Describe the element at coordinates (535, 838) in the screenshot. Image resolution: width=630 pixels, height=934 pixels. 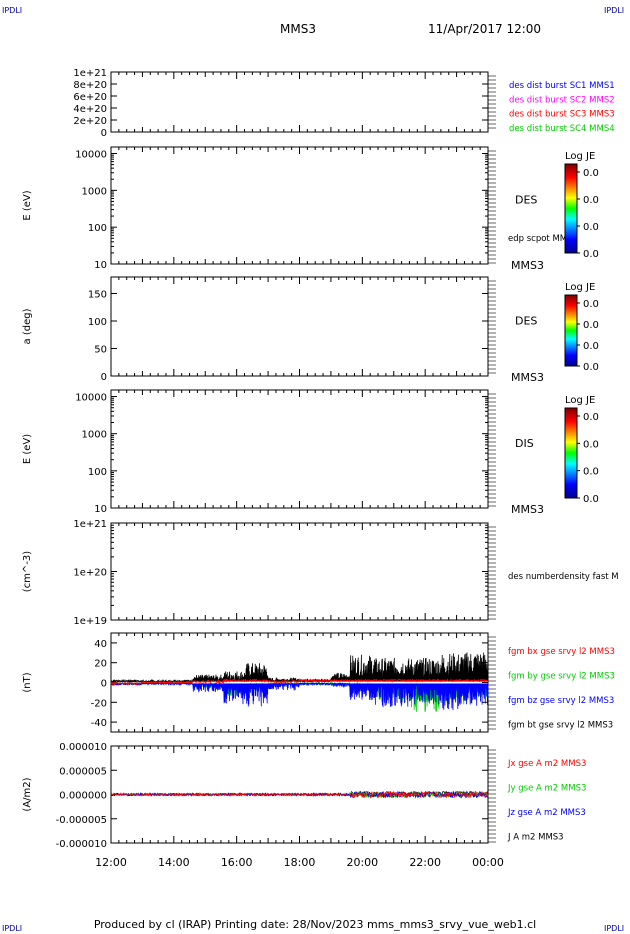
I see `legend-entry: J A m2 MMS3` at that location.